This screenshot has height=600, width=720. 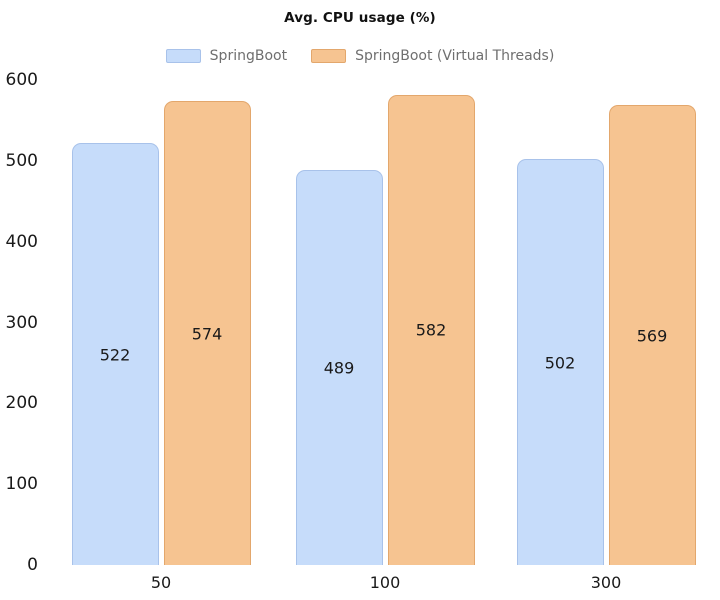 I want to click on chart-legend: SpringBoot SpringBoot (Virtual Threads), so click(x=360, y=56).